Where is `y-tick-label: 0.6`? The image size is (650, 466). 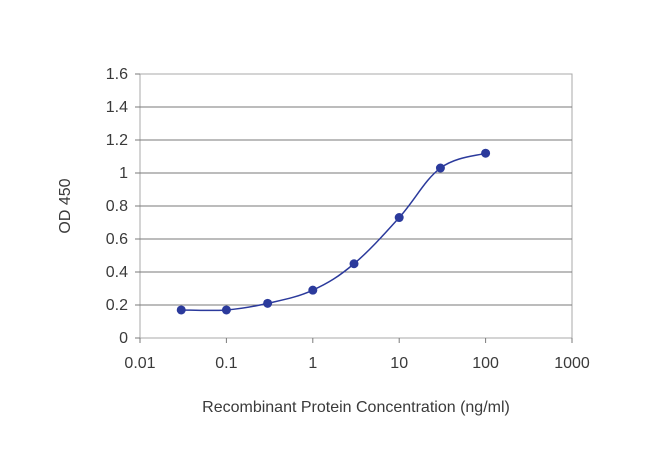 y-tick-label: 0.6 is located at coordinates (117, 239).